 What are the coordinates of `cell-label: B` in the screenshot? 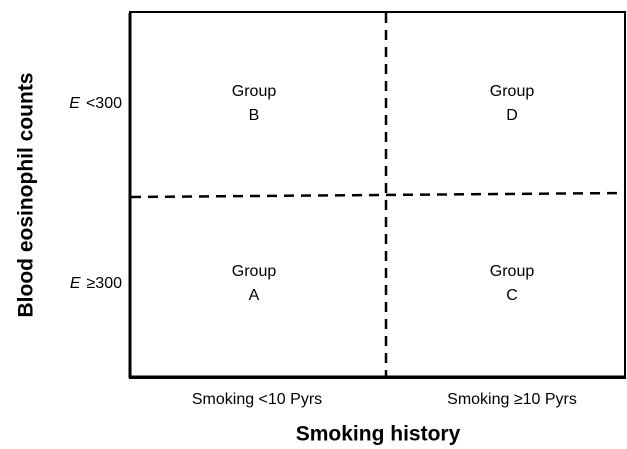 It's located at (254, 115).